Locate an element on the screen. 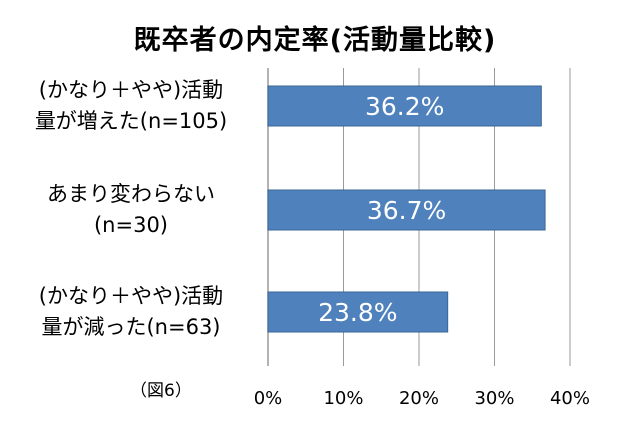 Image resolution: width=630 pixels, height=425 pixels. bar-value-label: 36.7% is located at coordinates (406, 210).